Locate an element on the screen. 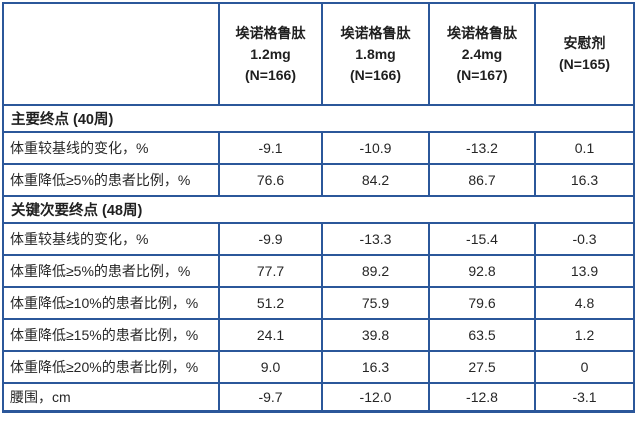 This screenshot has width=640, height=443. row-label: 体重降低≥15%的患者比例，% is located at coordinates (111, 335).